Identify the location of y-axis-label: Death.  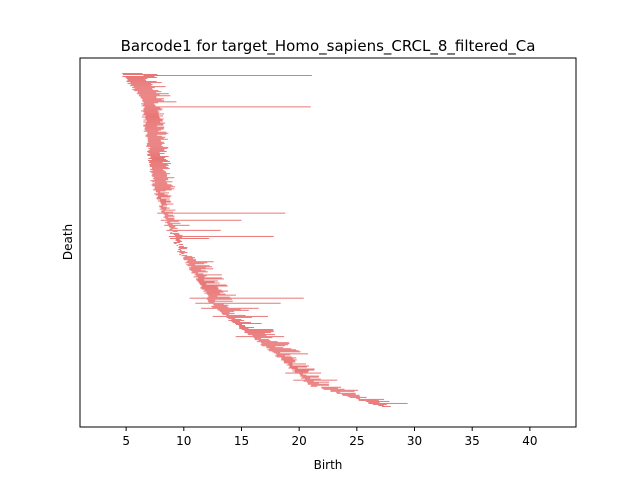
(68, 242).